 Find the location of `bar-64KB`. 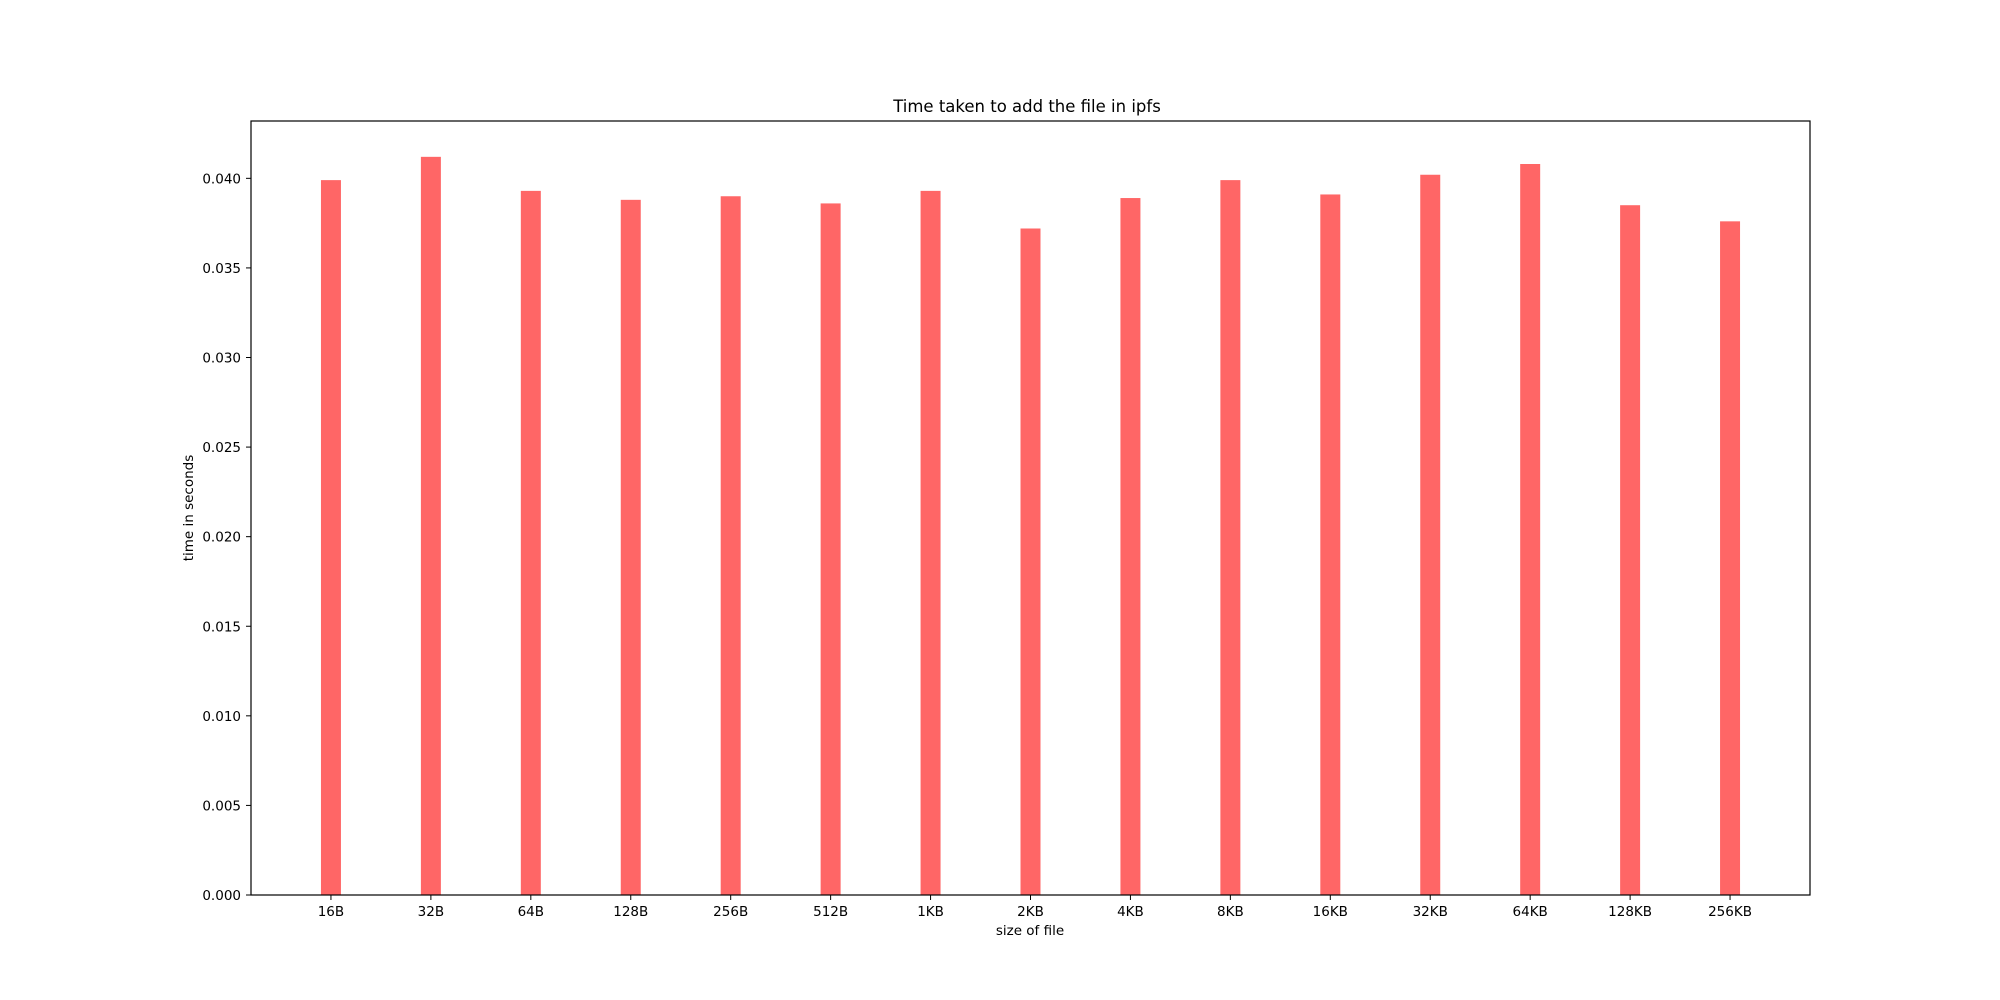

bar-64KB is located at coordinates (1530, 529).